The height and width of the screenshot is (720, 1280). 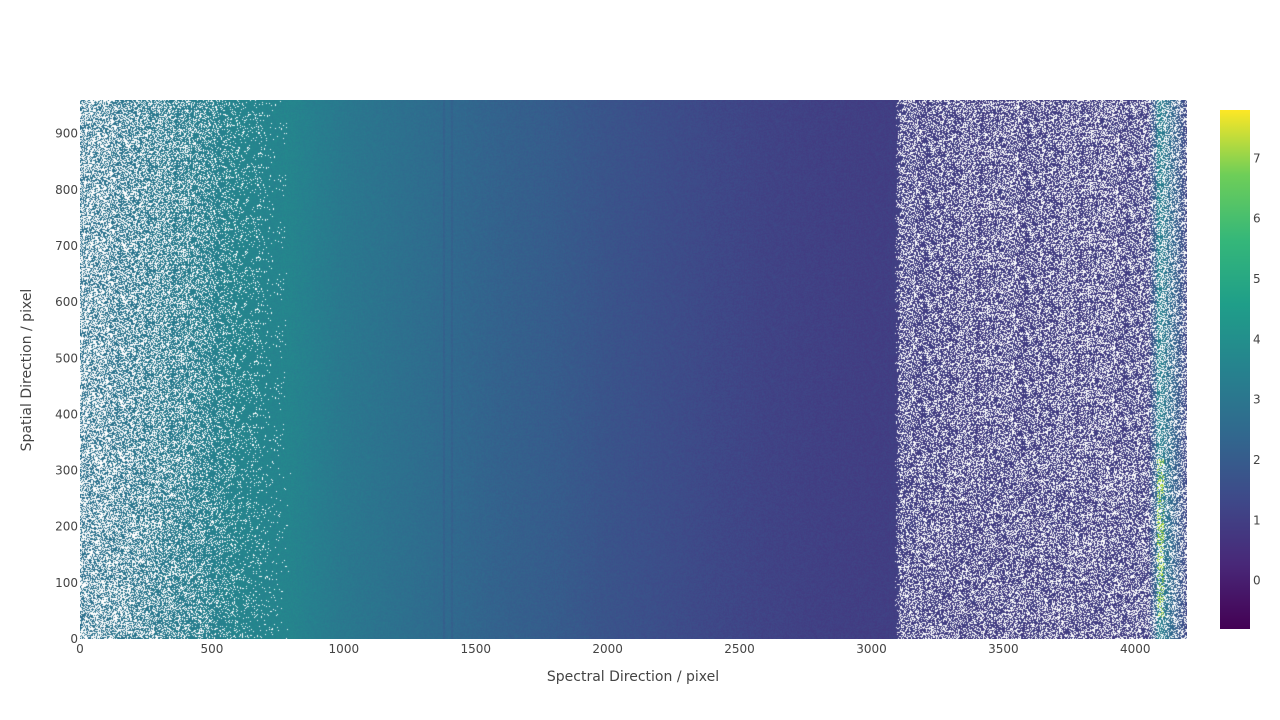 What do you see at coordinates (66, 414) in the screenshot?
I see `y-tick-label: 400` at bounding box center [66, 414].